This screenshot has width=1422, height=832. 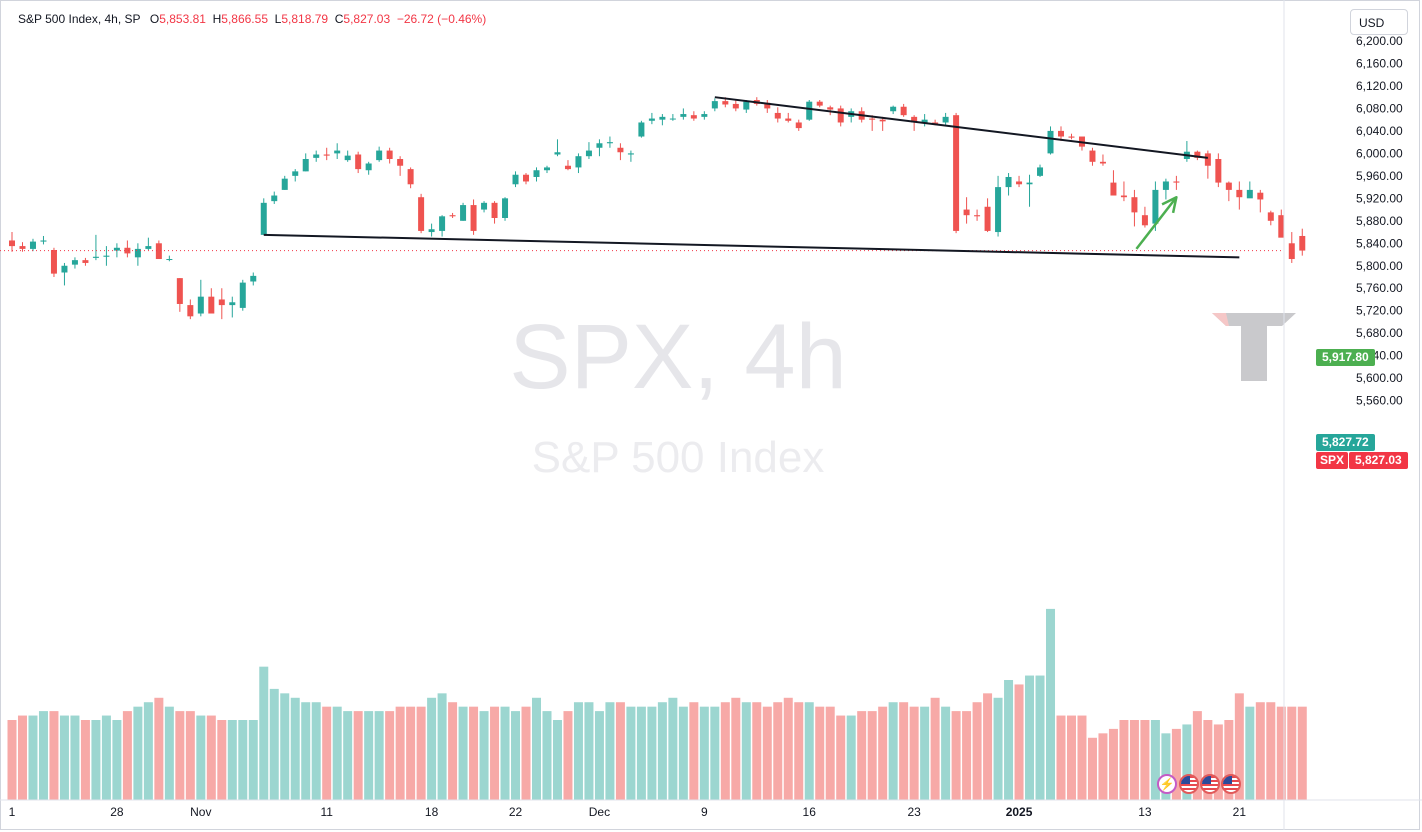 I want to click on x-tick-label: 21, so click(x=1240, y=812).